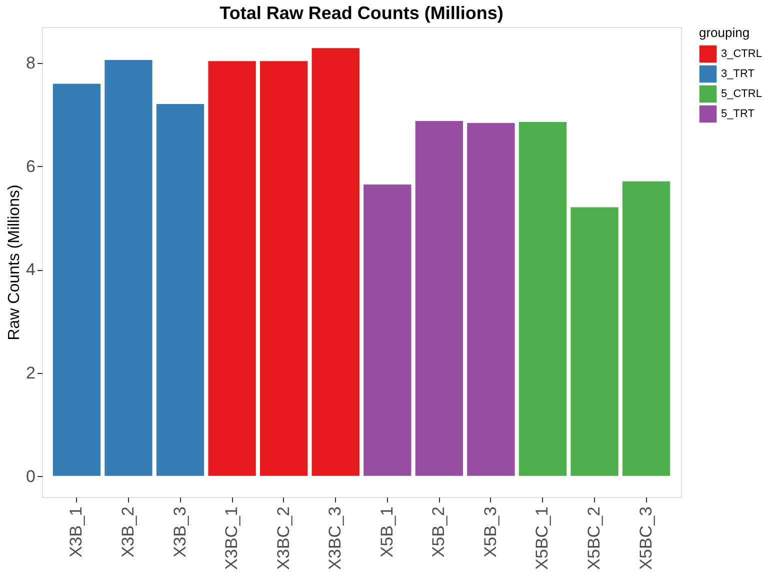 The height and width of the screenshot is (575, 767). Describe the element at coordinates (76, 532) in the screenshot. I see `x-tick-label: X3B_1` at that location.